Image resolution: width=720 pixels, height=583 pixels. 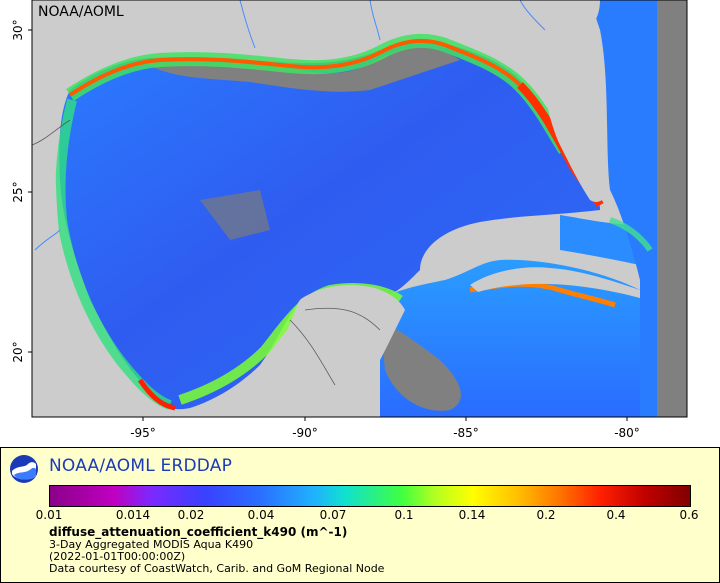 What do you see at coordinates (117, 556) in the screenshot?
I see `time-label: (2022-01-01T00:00:00Z)` at bounding box center [117, 556].